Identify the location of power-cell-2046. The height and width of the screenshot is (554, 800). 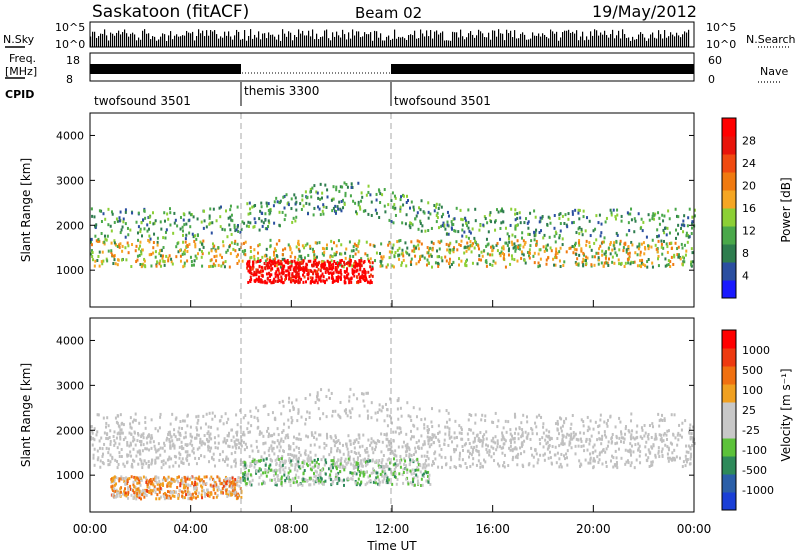
(596, 240).